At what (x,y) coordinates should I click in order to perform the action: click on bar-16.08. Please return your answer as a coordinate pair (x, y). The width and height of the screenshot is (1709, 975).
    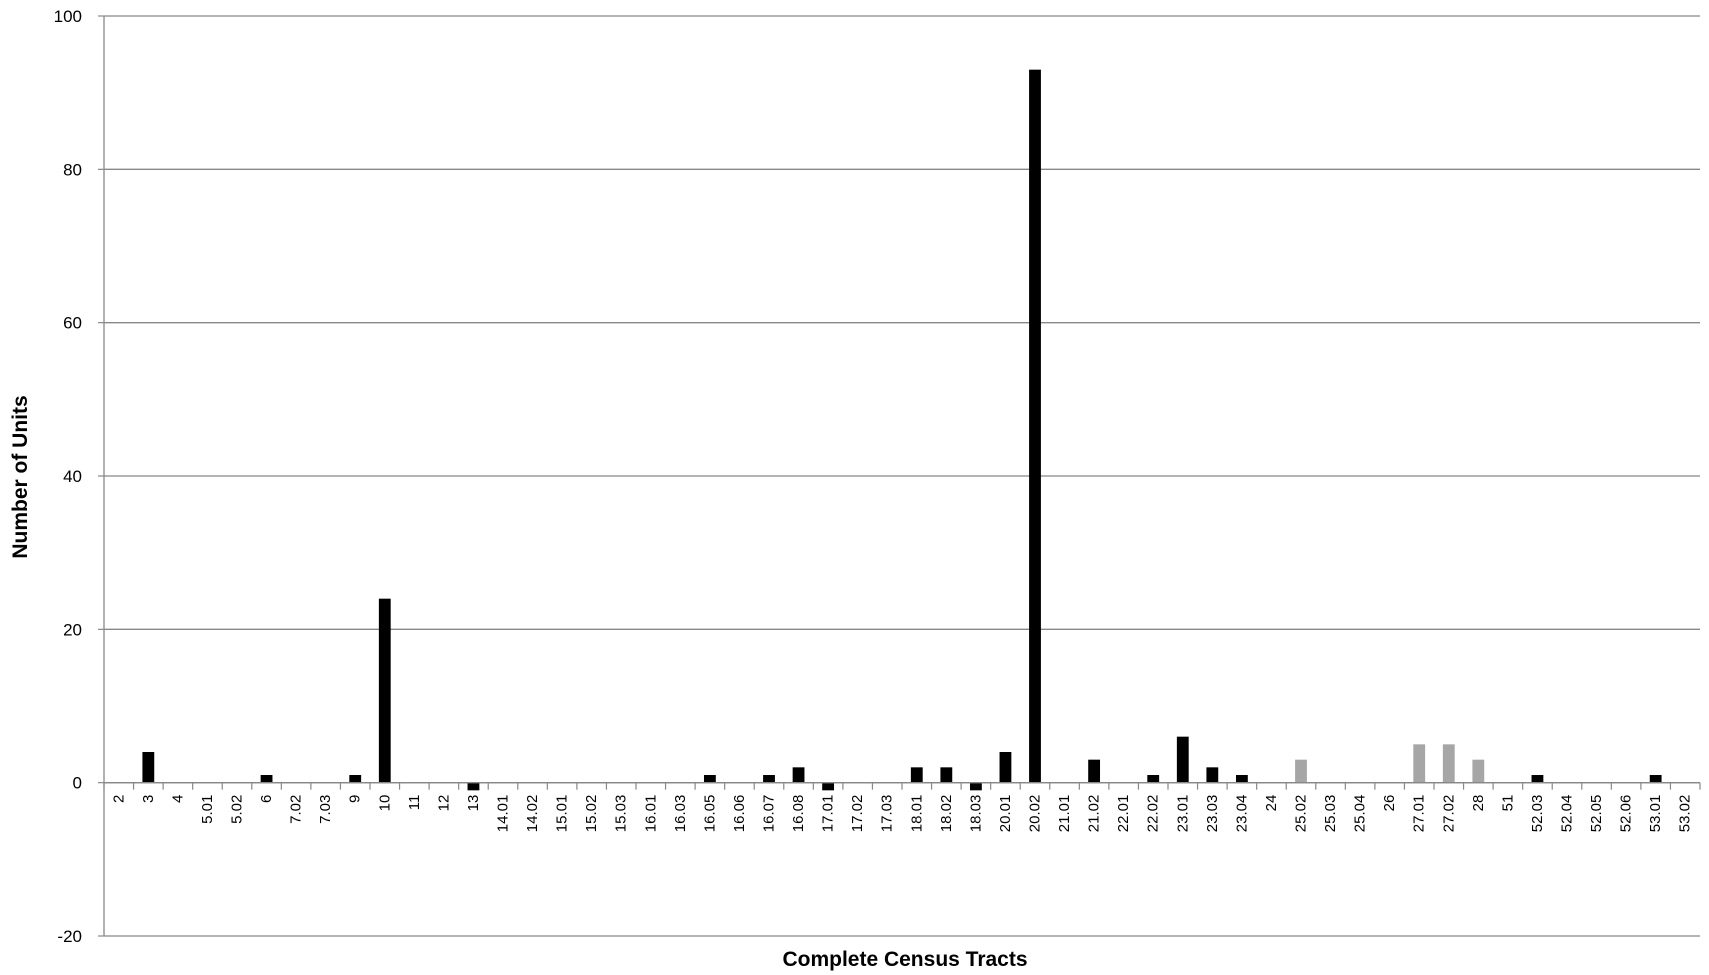
    Looking at the image, I should click on (798, 775).